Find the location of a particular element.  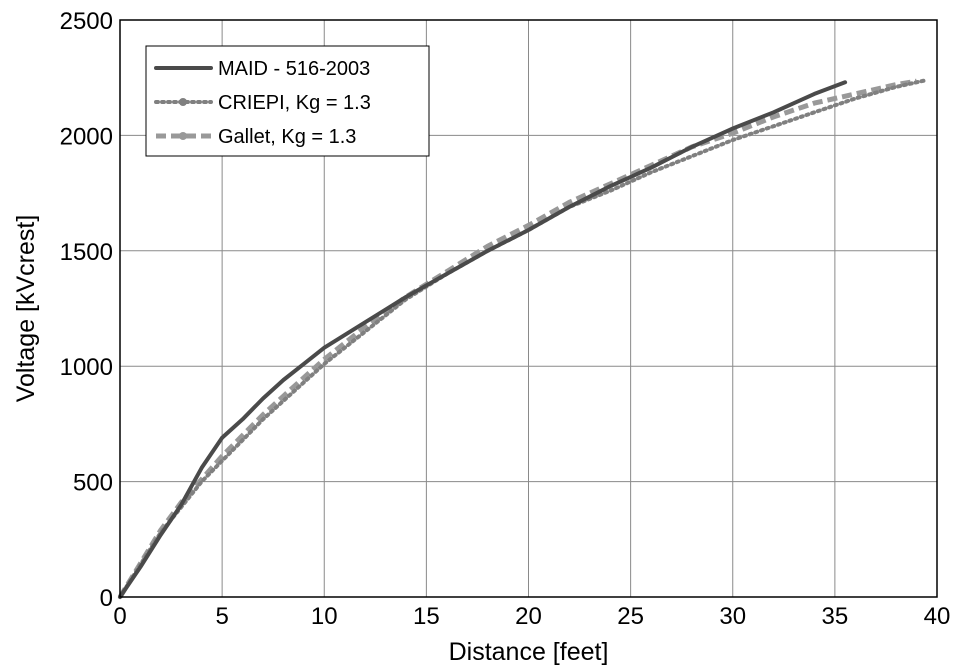

x-tick-label: 5 is located at coordinates (221, 616).